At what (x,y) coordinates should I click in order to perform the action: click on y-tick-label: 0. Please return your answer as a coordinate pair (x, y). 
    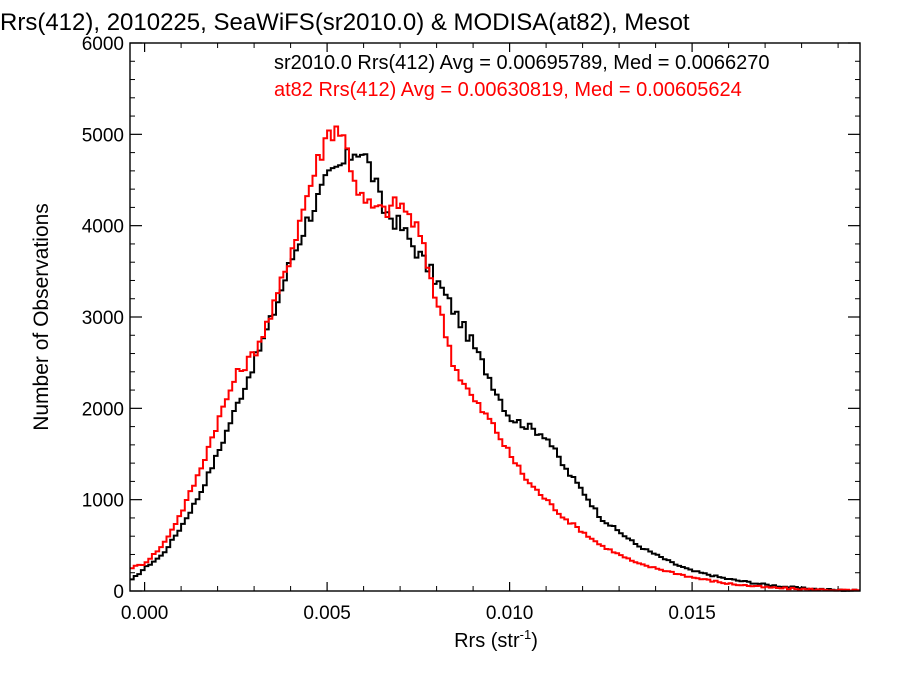
    Looking at the image, I should click on (118, 592).